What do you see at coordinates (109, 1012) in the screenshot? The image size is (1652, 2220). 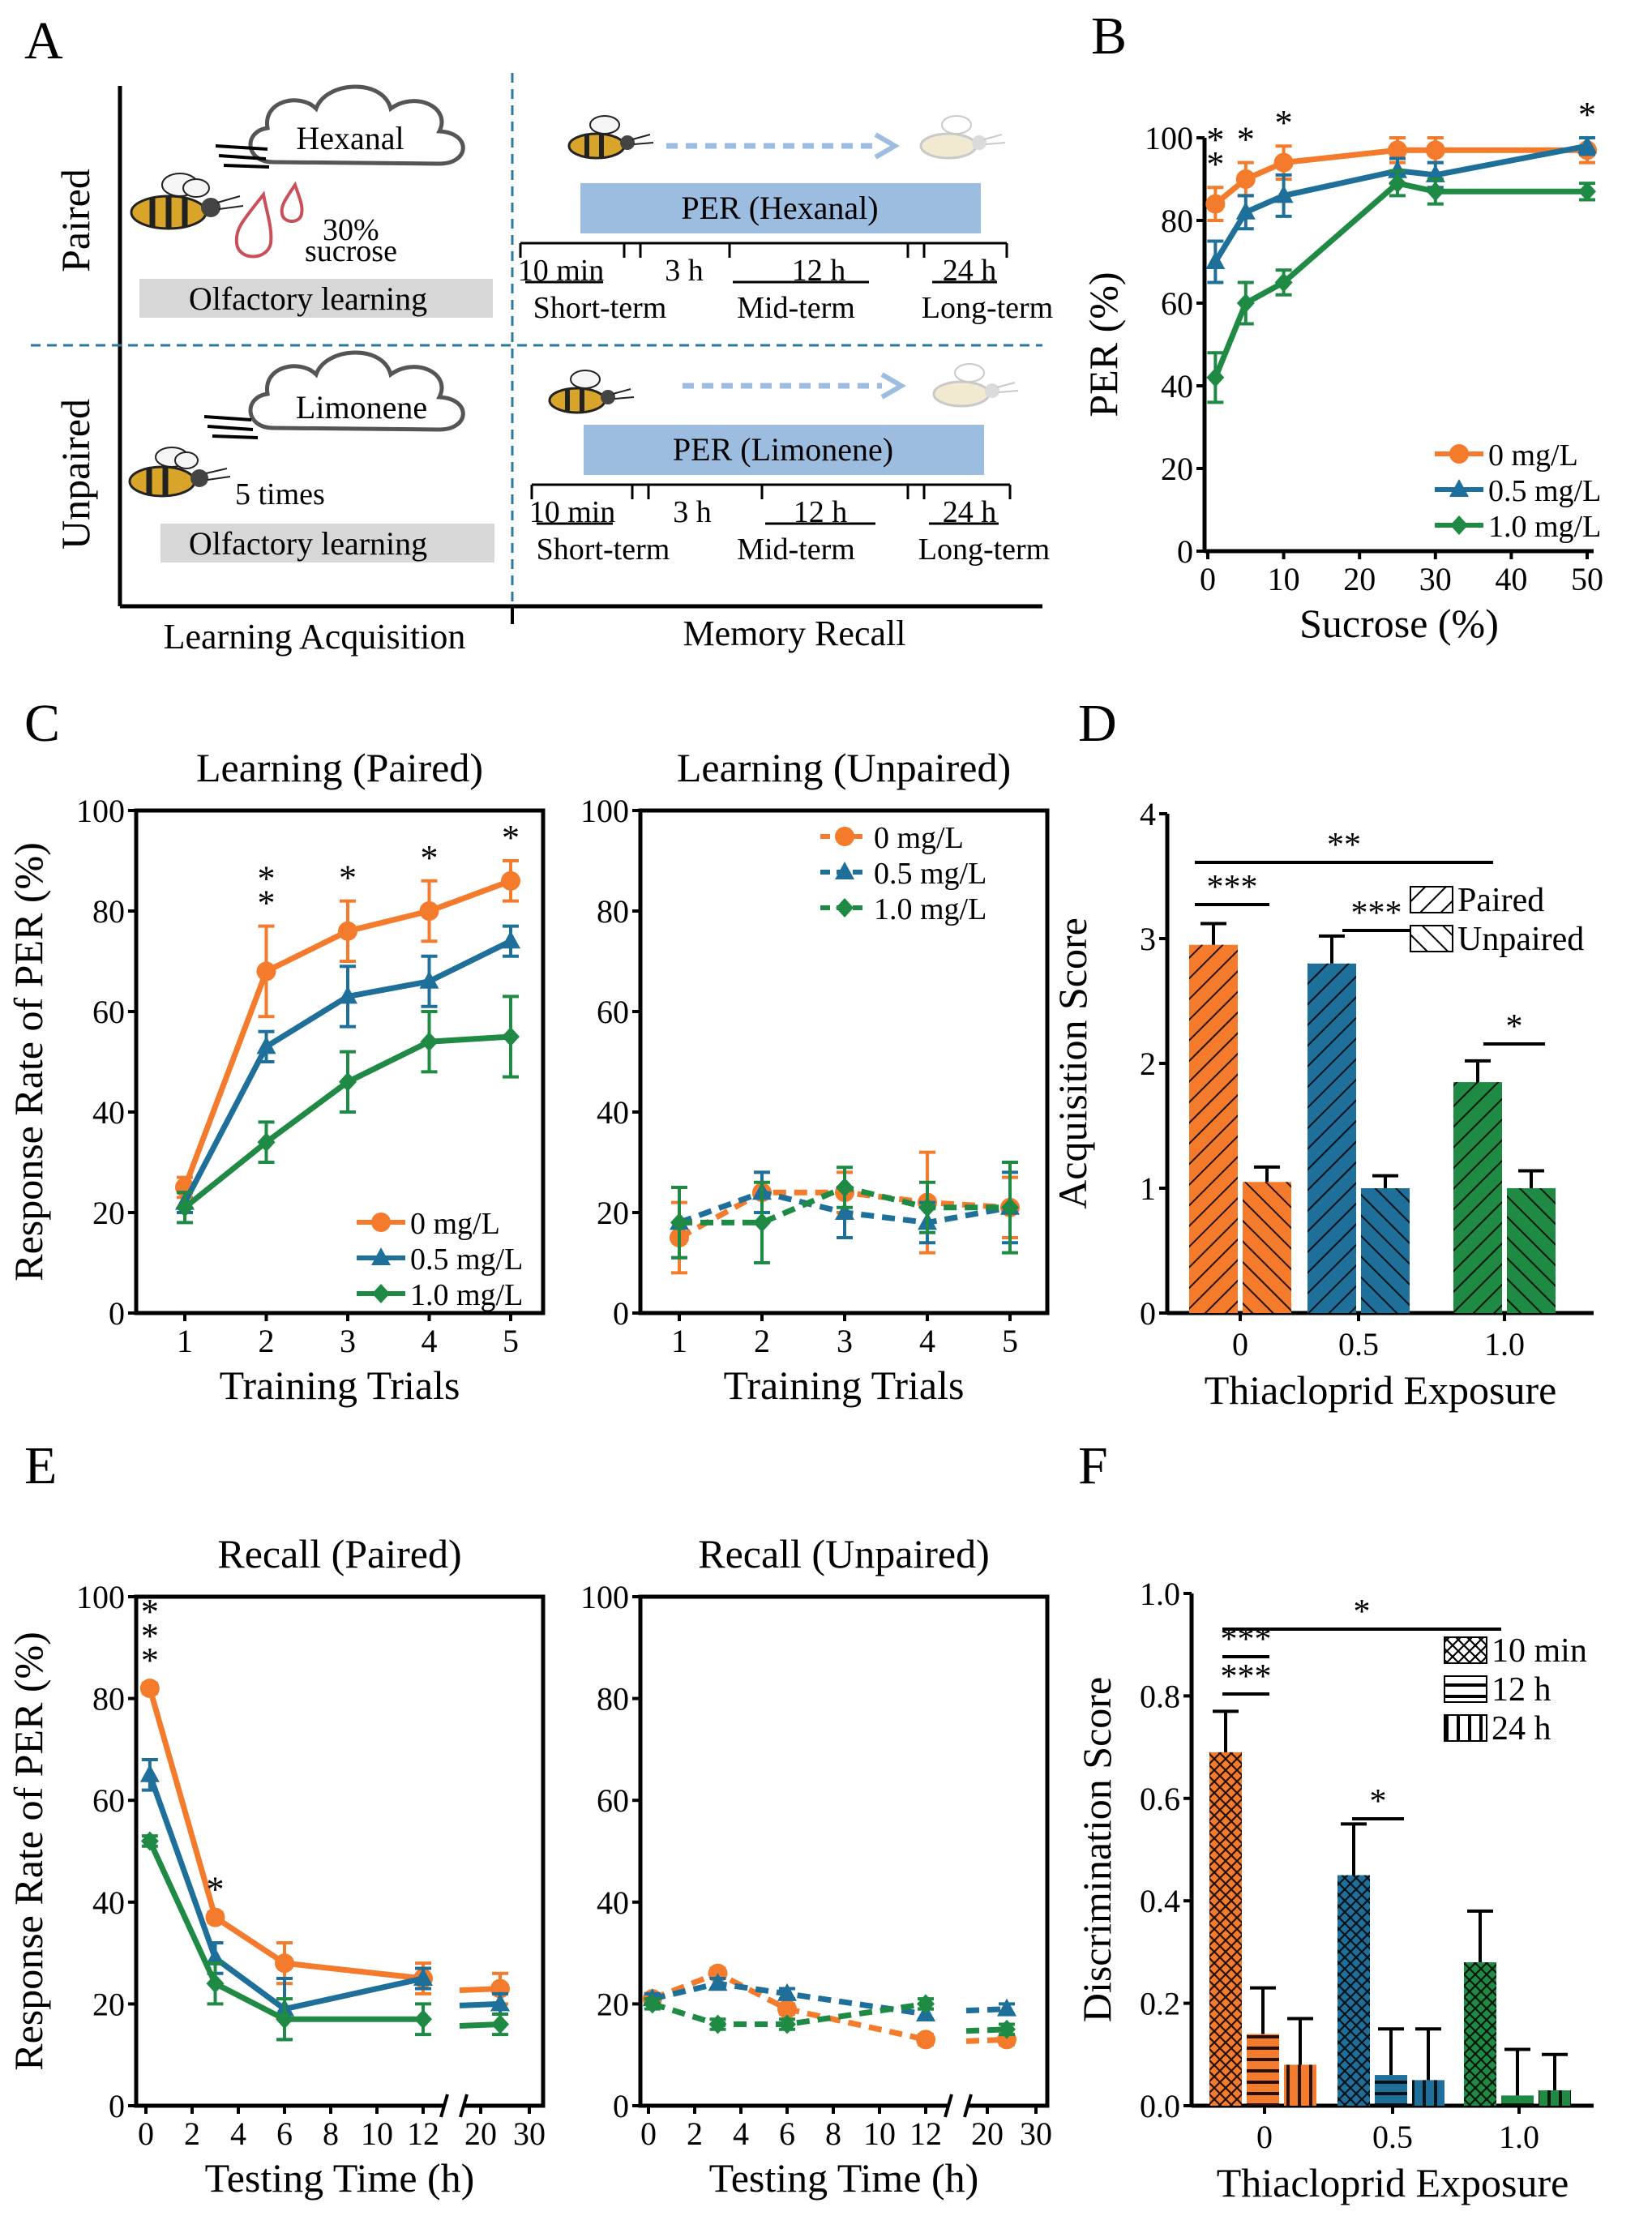 I see `y-tick-label: 60` at bounding box center [109, 1012].